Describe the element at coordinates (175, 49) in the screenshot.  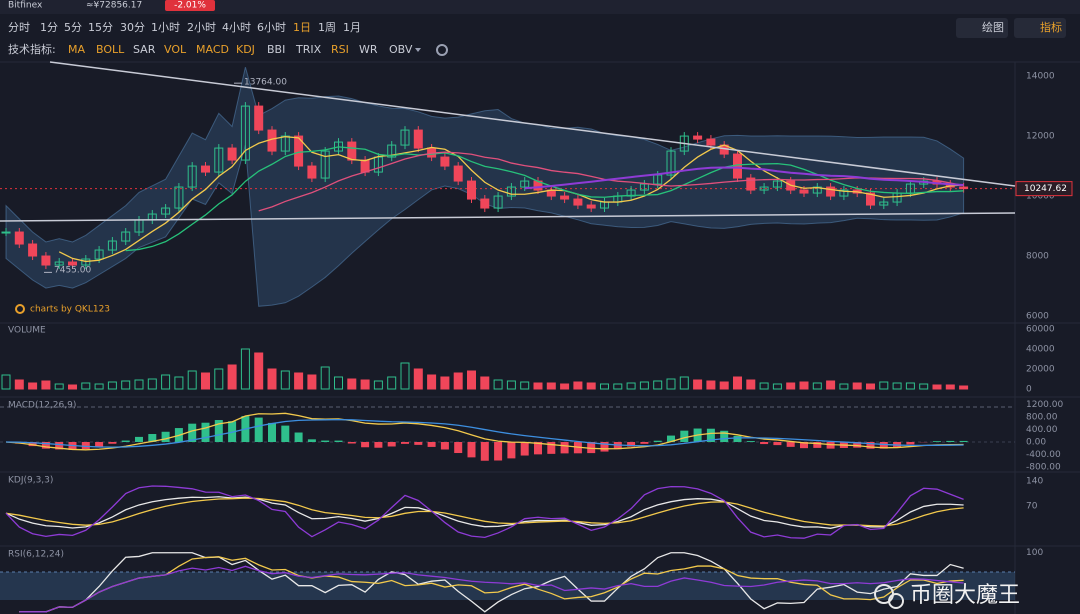
I see `indicator: VOL` at that location.